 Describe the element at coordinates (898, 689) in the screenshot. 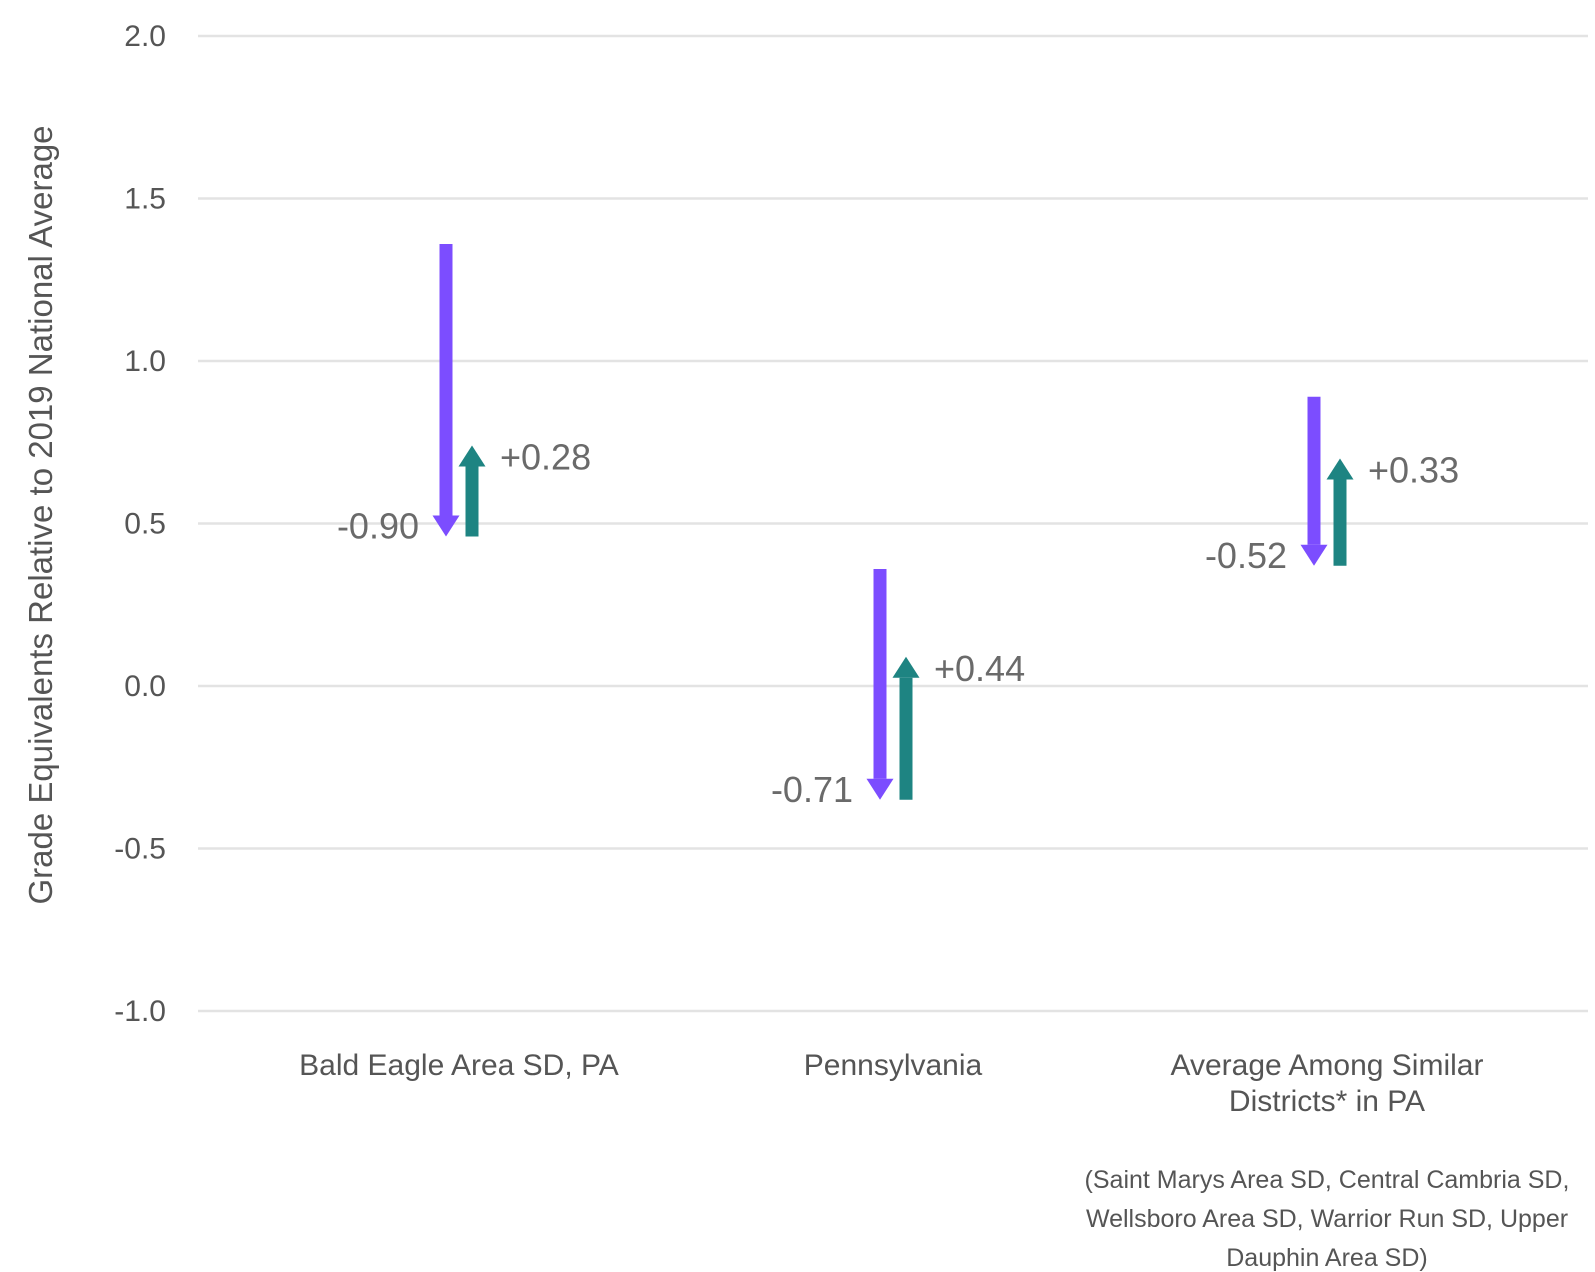

I see `category-group: -0.71 +0.44` at that location.